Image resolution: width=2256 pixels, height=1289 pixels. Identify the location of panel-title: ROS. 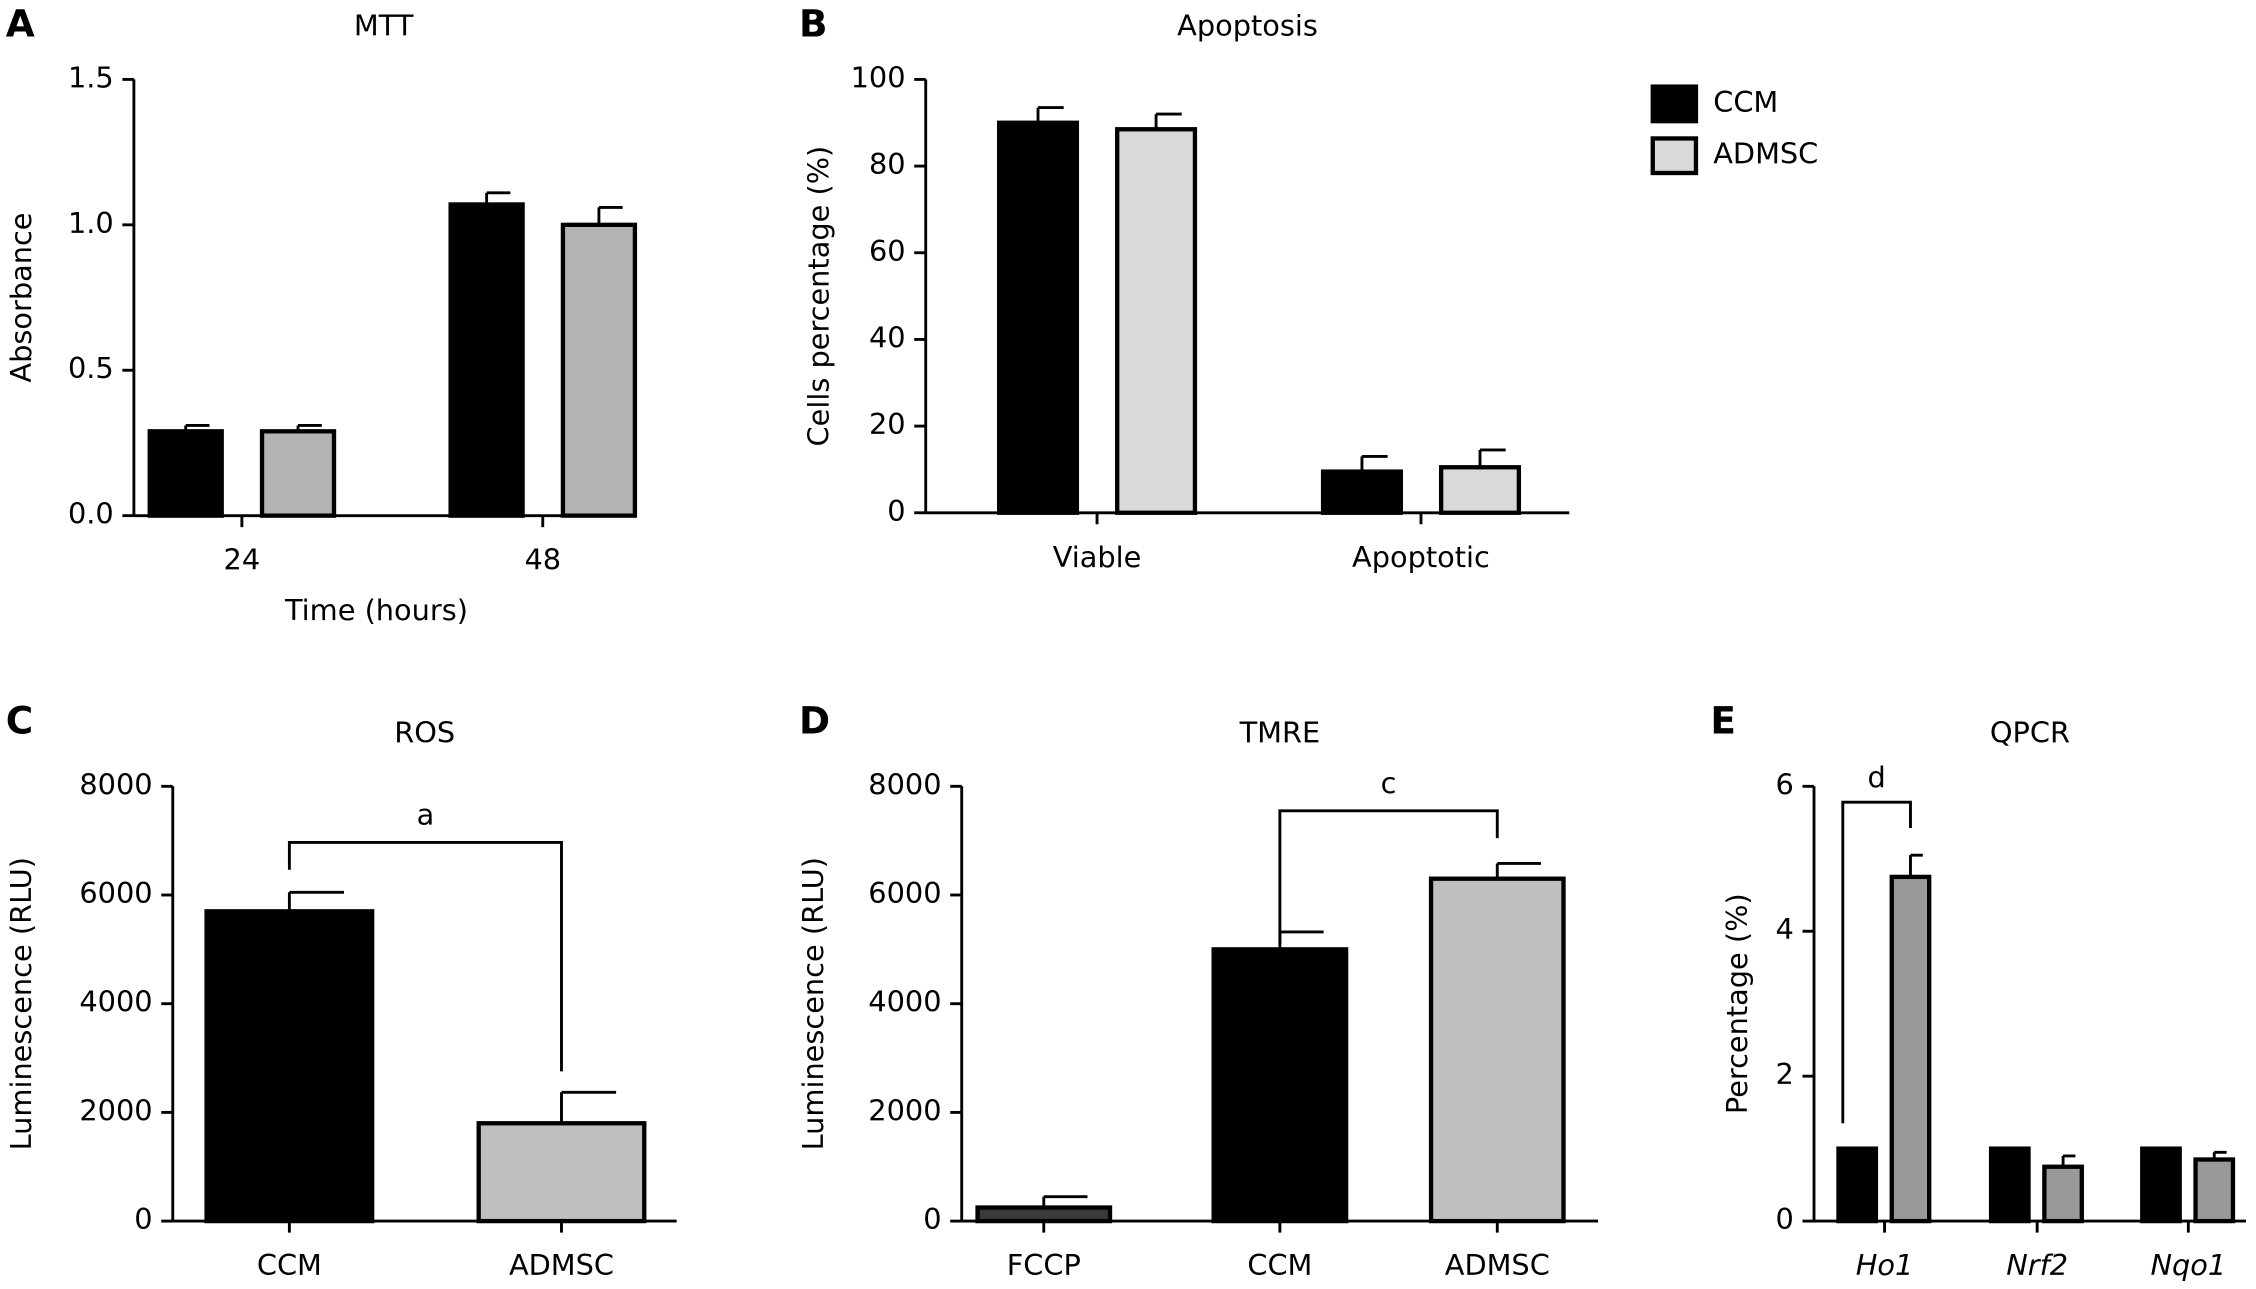
(424, 732).